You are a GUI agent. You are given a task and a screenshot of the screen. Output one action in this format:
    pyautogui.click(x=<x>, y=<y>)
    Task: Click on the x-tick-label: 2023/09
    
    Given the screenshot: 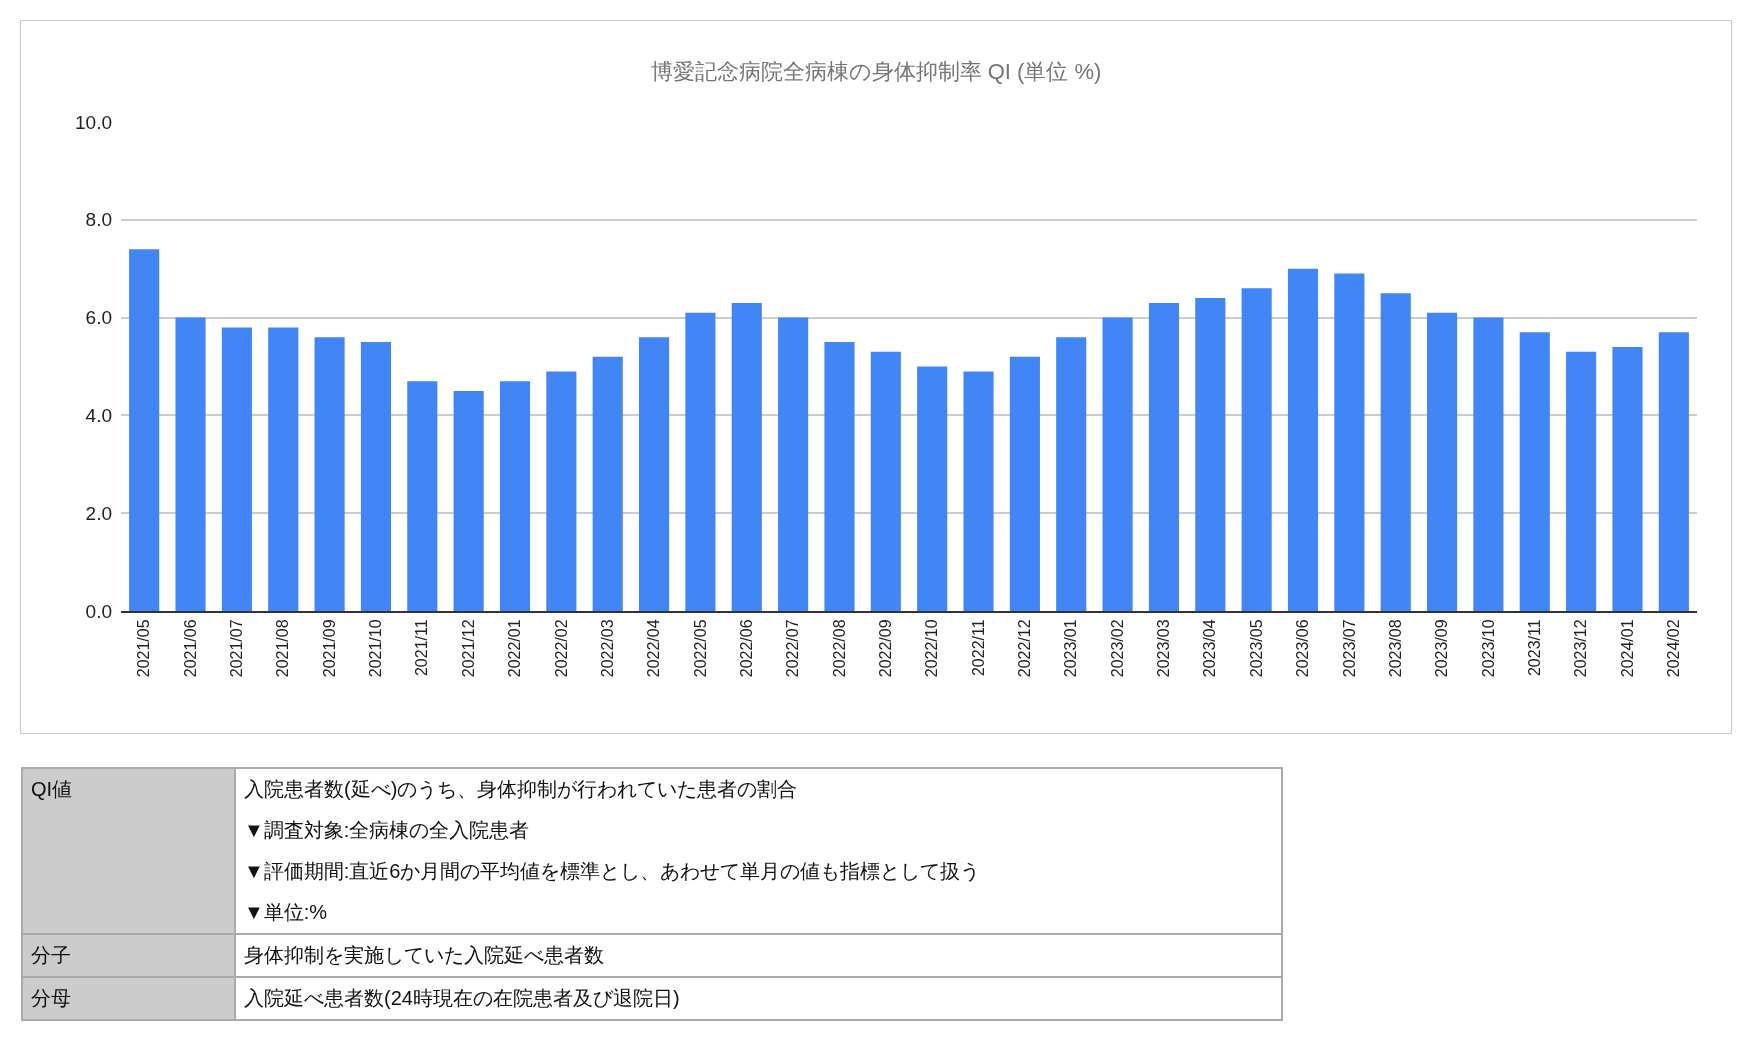 What is the action you would take?
    pyautogui.click(x=1442, y=648)
    